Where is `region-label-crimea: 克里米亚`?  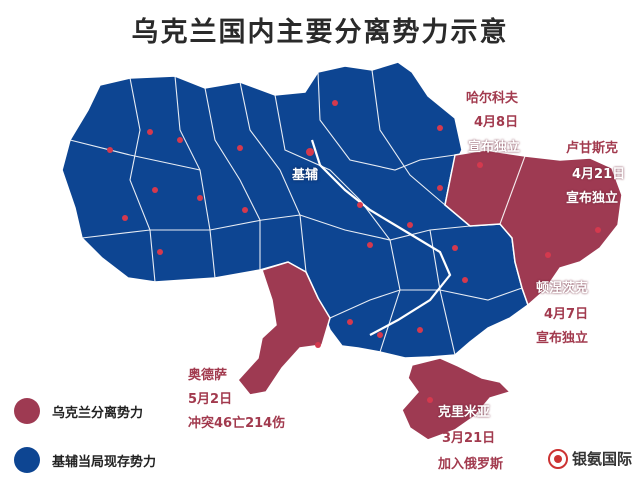 region-label-crimea: 克里米亚 is located at coordinates (464, 413).